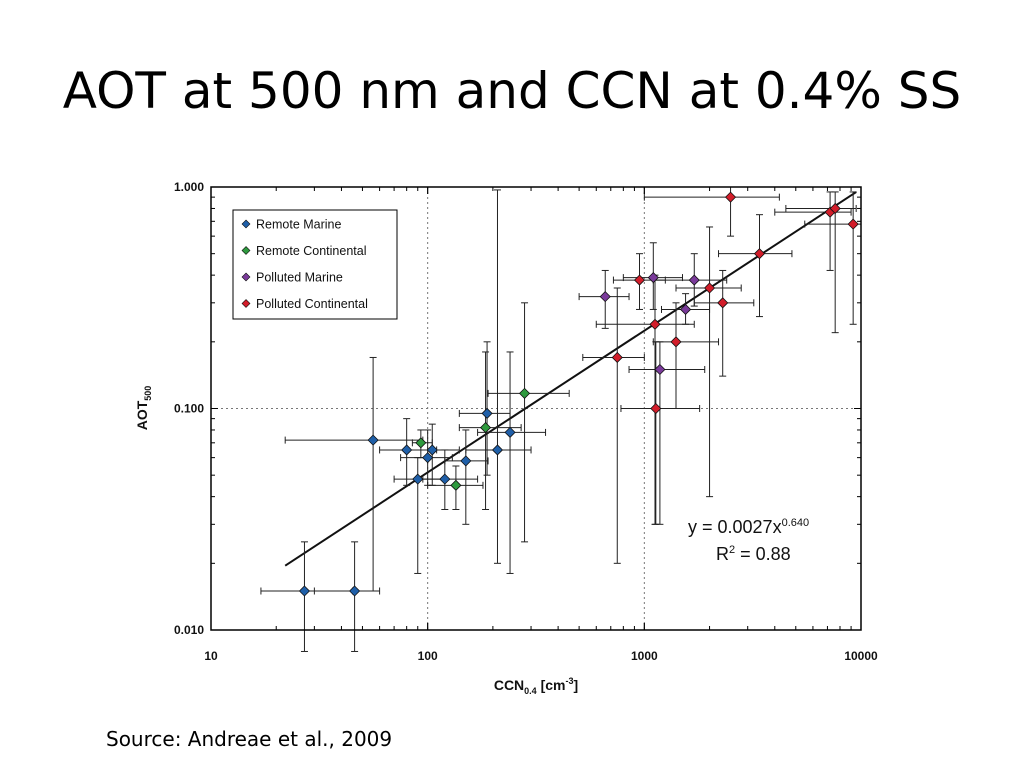 The width and height of the screenshot is (1024, 768). What do you see at coordinates (298, 225) in the screenshot?
I see `legend-label: Remote Marine` at bounding box center [298, 225].